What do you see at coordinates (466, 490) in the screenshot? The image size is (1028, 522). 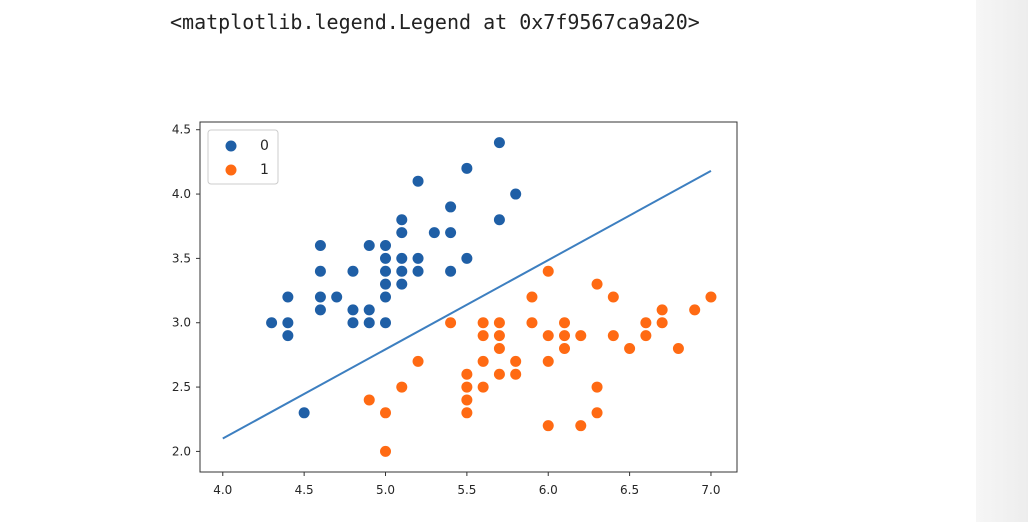 I see `x-tick-label: 5.5` at bounding box center [466, 490].